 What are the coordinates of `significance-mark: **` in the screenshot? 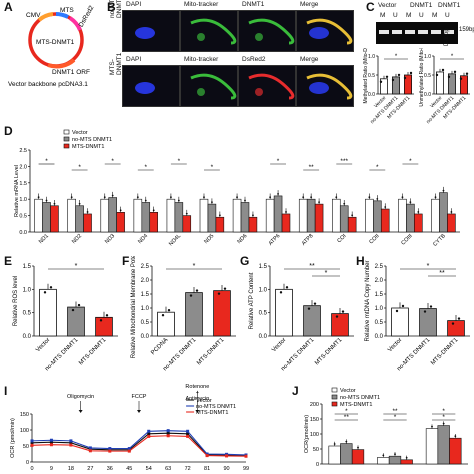 It's located at (312, 266).